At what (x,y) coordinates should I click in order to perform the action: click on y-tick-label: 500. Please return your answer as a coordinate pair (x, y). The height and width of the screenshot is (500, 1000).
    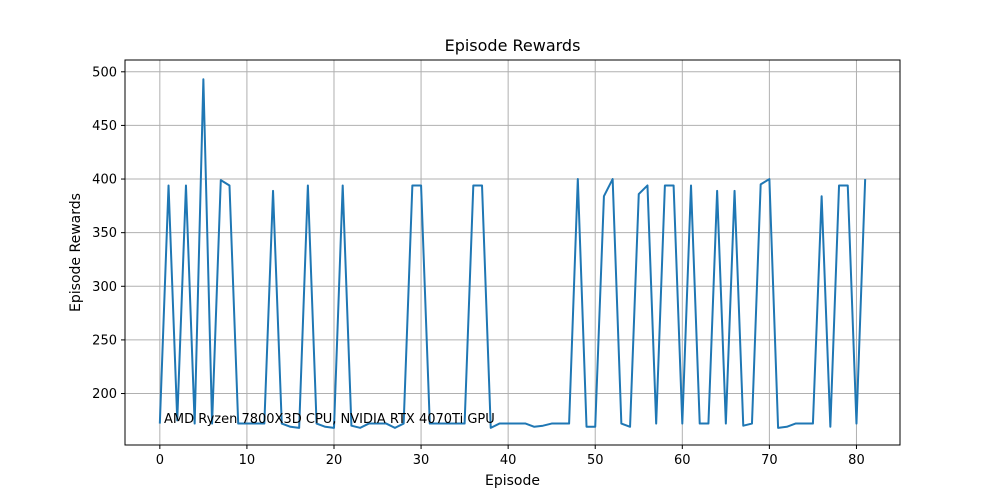
    Looking at the image, I should click on (104, 72).